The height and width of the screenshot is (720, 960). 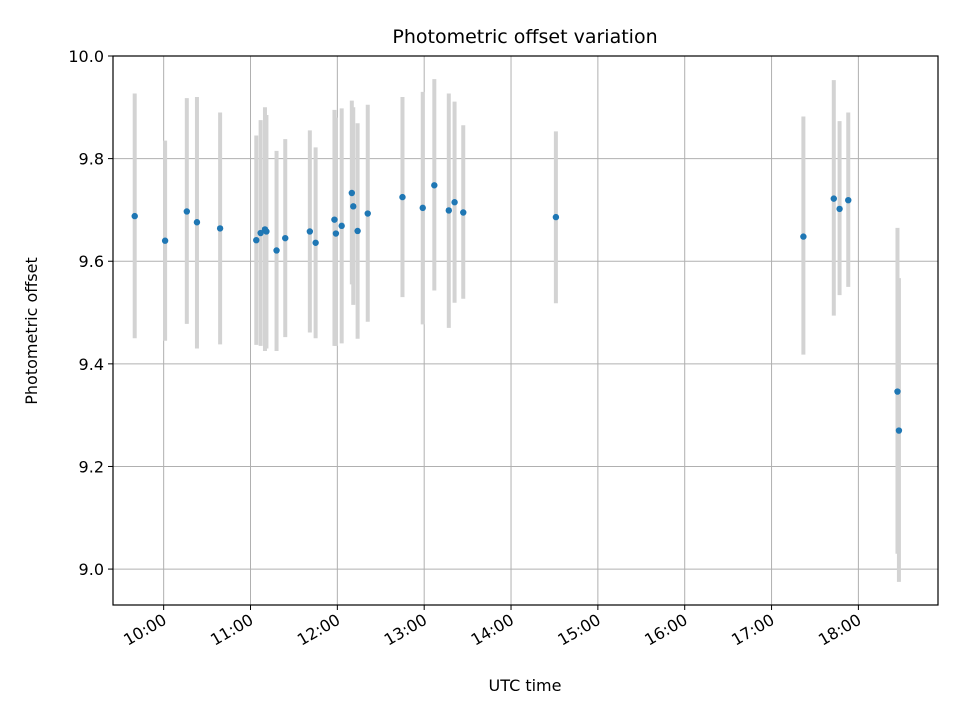 I want to click on chart-title: Photometric offset variation, so click(x=524, y=37).